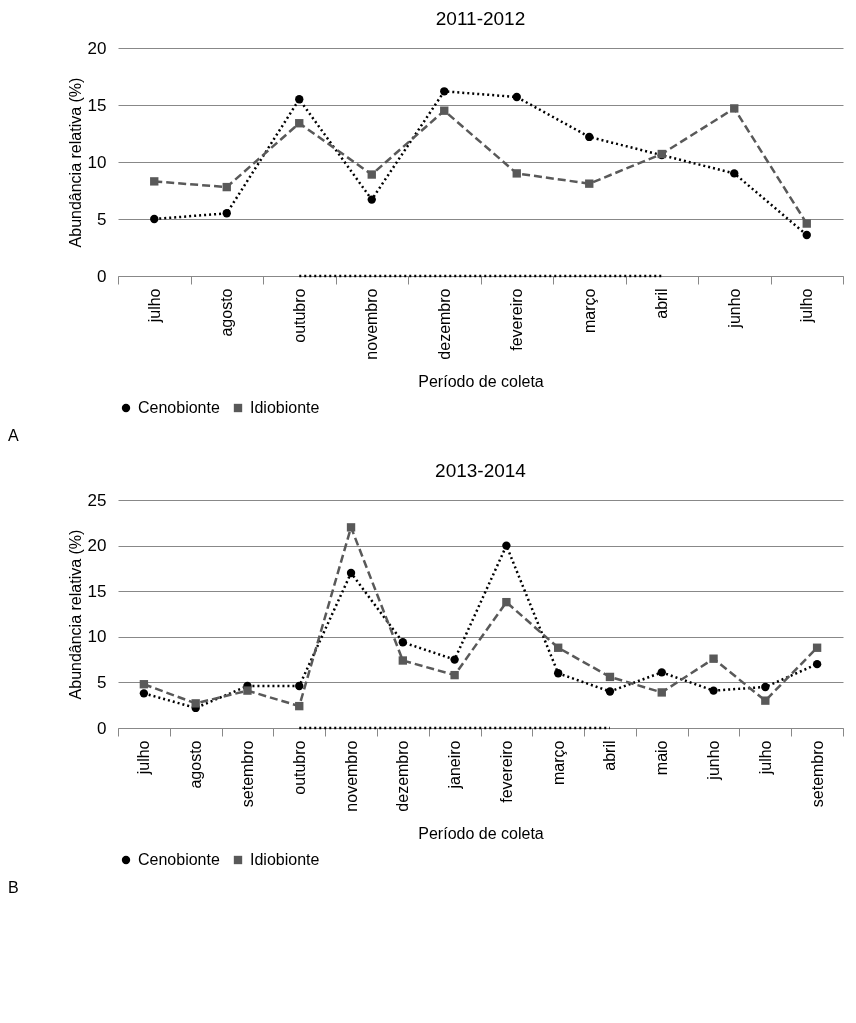  I want to click on y-tick-label: 25, so click(97, 500).